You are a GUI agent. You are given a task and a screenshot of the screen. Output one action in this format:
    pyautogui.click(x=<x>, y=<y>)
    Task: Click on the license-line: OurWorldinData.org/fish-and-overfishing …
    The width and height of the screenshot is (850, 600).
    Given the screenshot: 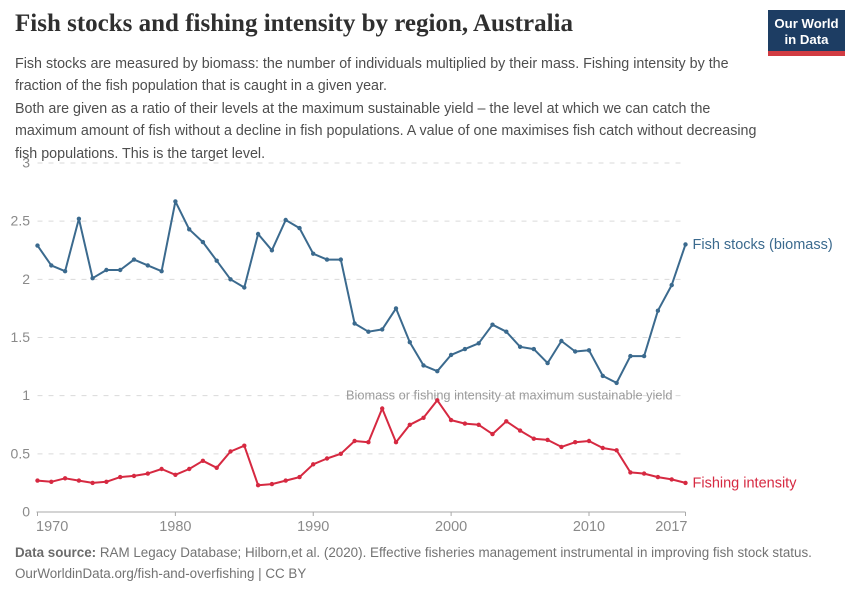 What is the action you would take?
    pyautogui.click(x=161, y=573)
    